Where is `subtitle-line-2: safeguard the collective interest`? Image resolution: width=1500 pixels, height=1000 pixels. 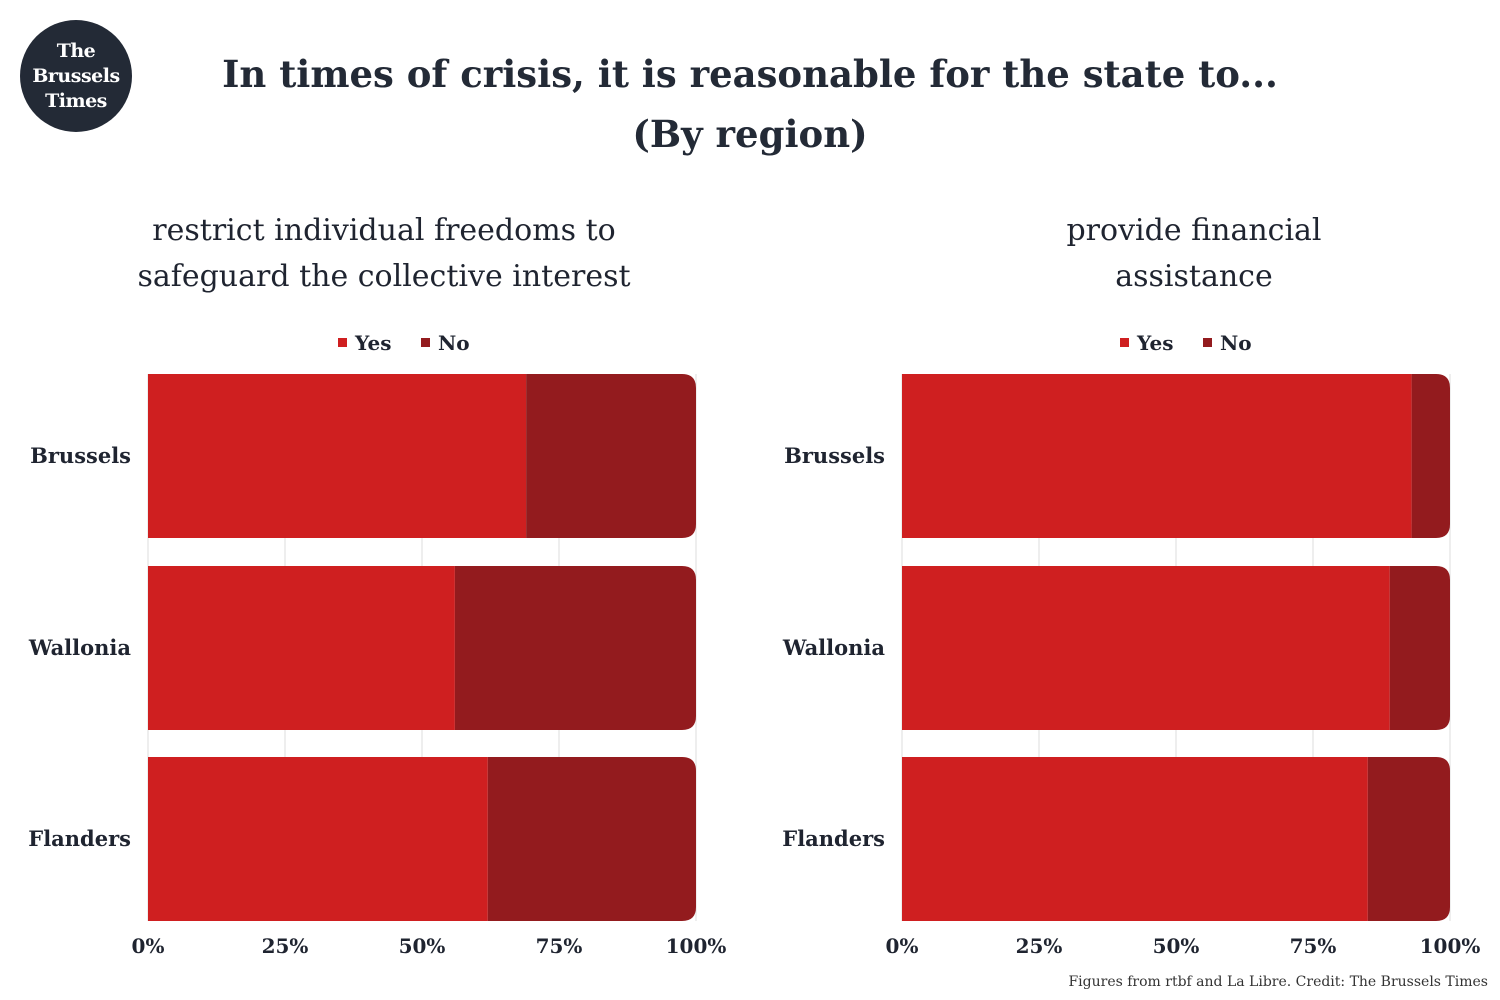 subtitle-line-2: safeguard the collective interest is located at coordinates (383, 276).